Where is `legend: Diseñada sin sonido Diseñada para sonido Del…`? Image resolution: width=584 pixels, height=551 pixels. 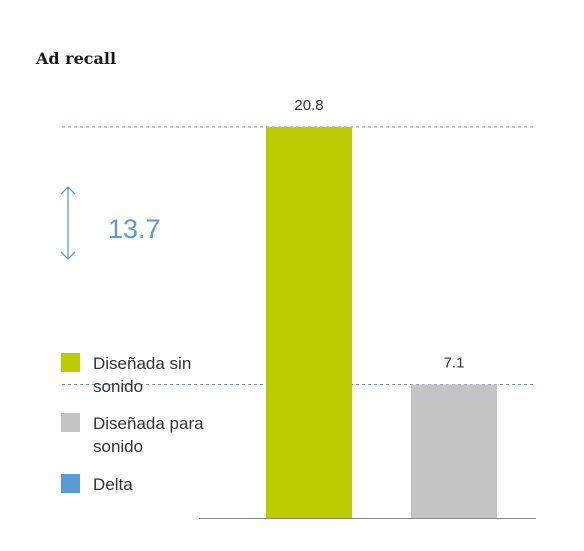
legend: Diseñada sin sonido Diseñada para sonido Del… is located at coordinates (132, 423).